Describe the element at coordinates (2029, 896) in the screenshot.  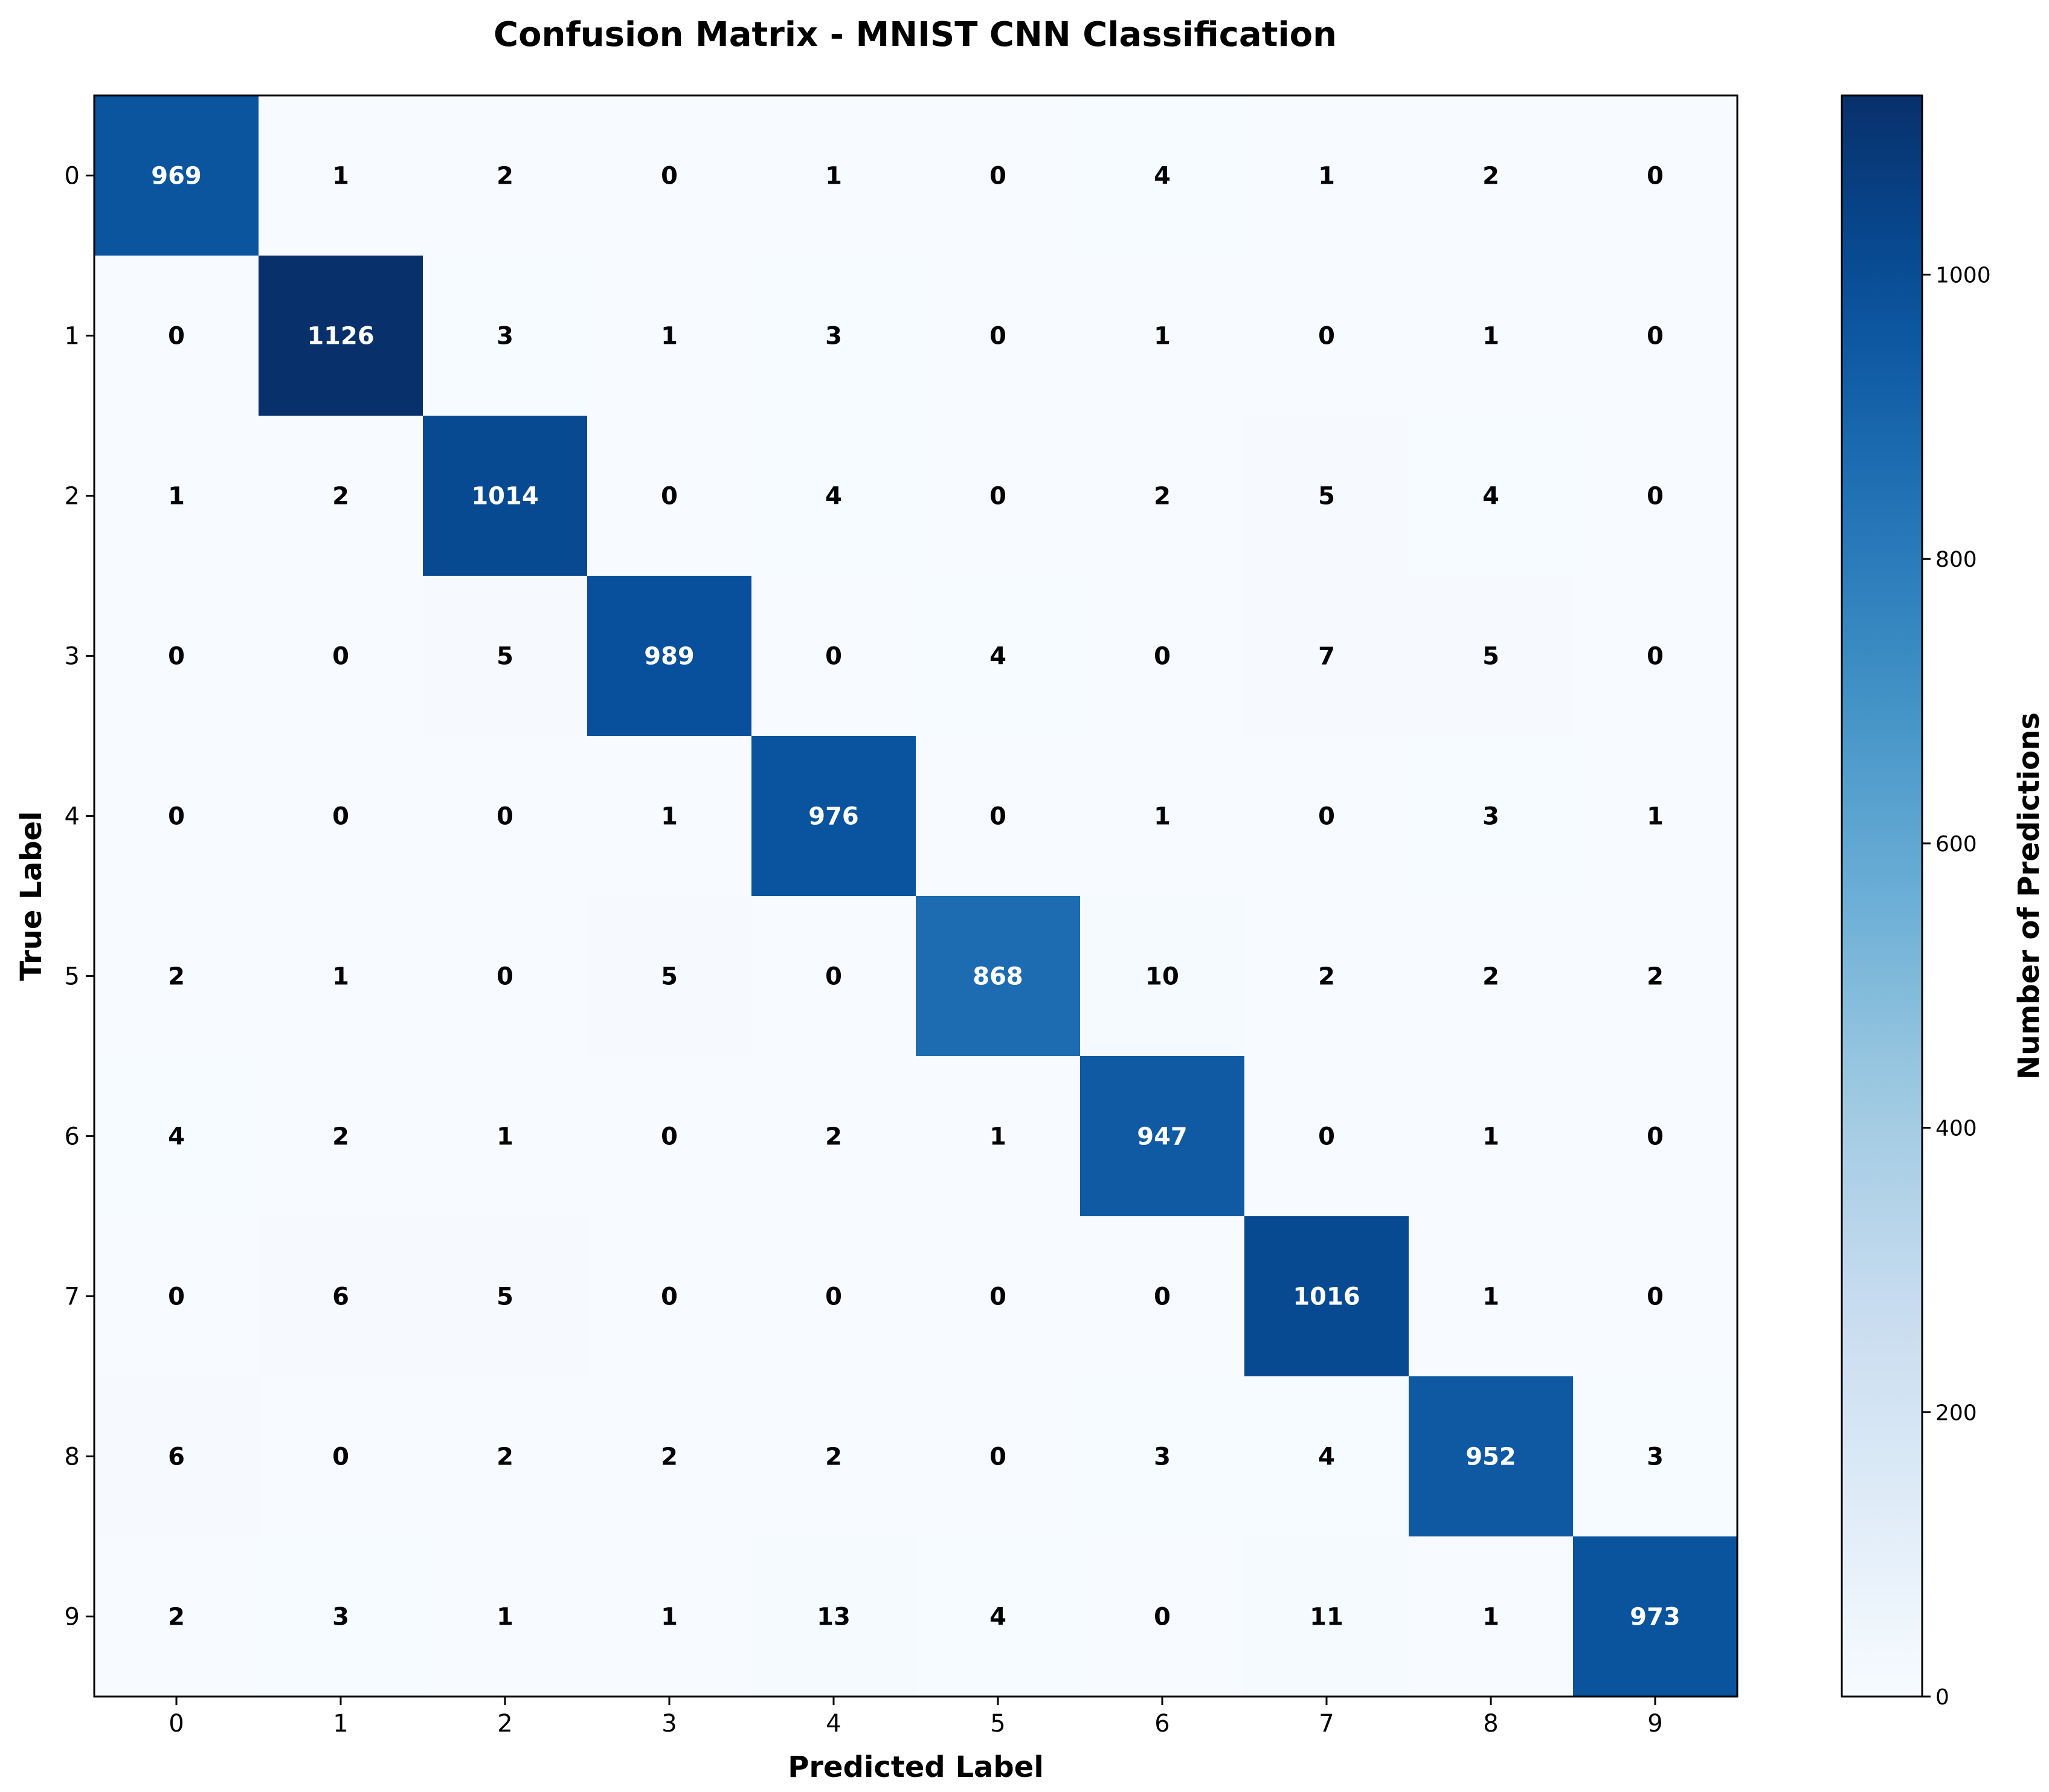
I see `colorbar-label: Number of Predictions` at that location.